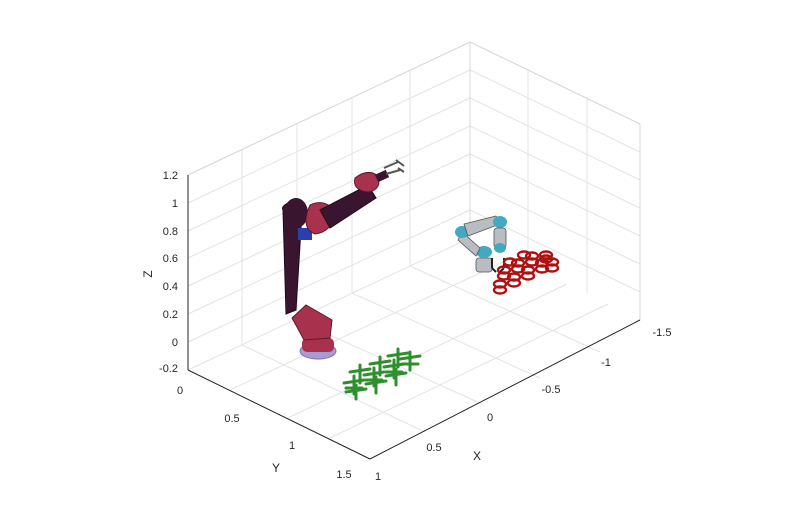 This screenshot has width=800, height=519. What do you see at coordinates (662, 333) in the screenshot?
I see `x-tick-label: -1.5` at bounding box center [662, 333].